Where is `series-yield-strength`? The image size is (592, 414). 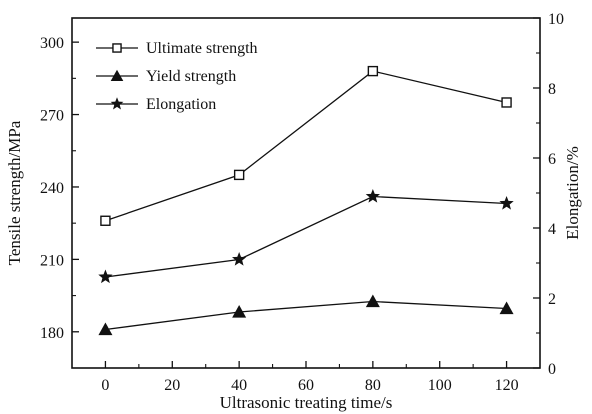 series-yield-strength is located at coordinates (306, 315).